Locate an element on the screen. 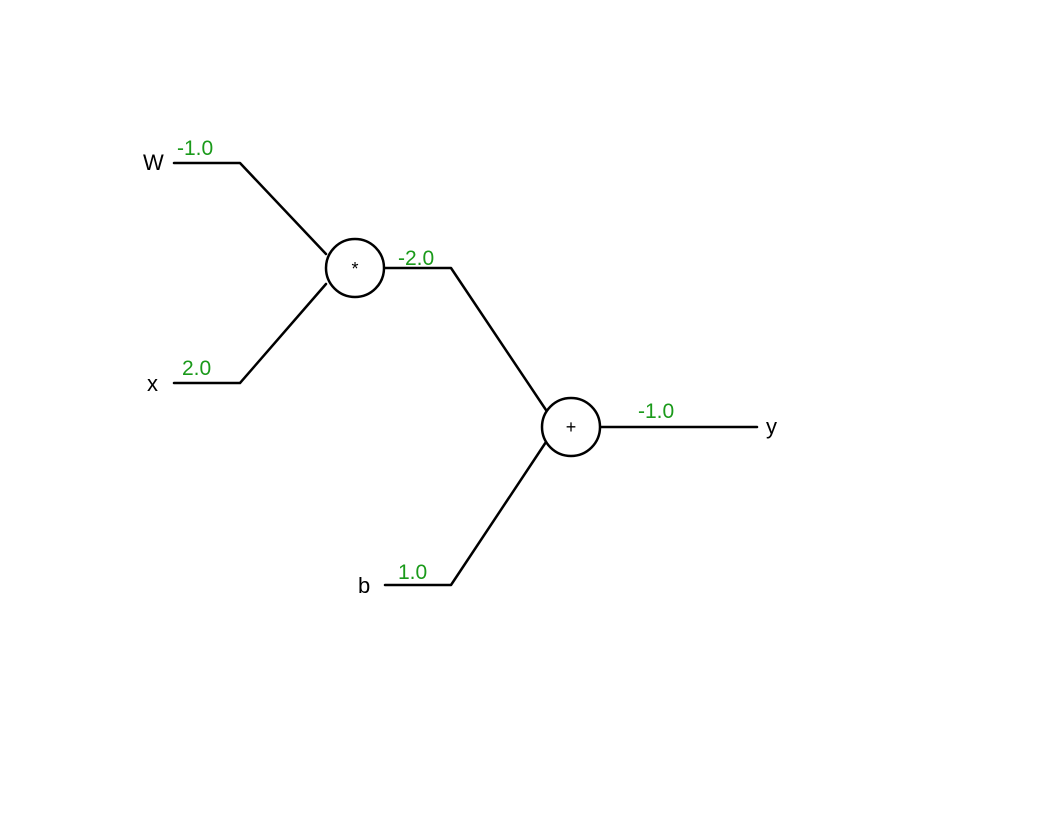  input-label-w: W is located at coordinates (153, 162).